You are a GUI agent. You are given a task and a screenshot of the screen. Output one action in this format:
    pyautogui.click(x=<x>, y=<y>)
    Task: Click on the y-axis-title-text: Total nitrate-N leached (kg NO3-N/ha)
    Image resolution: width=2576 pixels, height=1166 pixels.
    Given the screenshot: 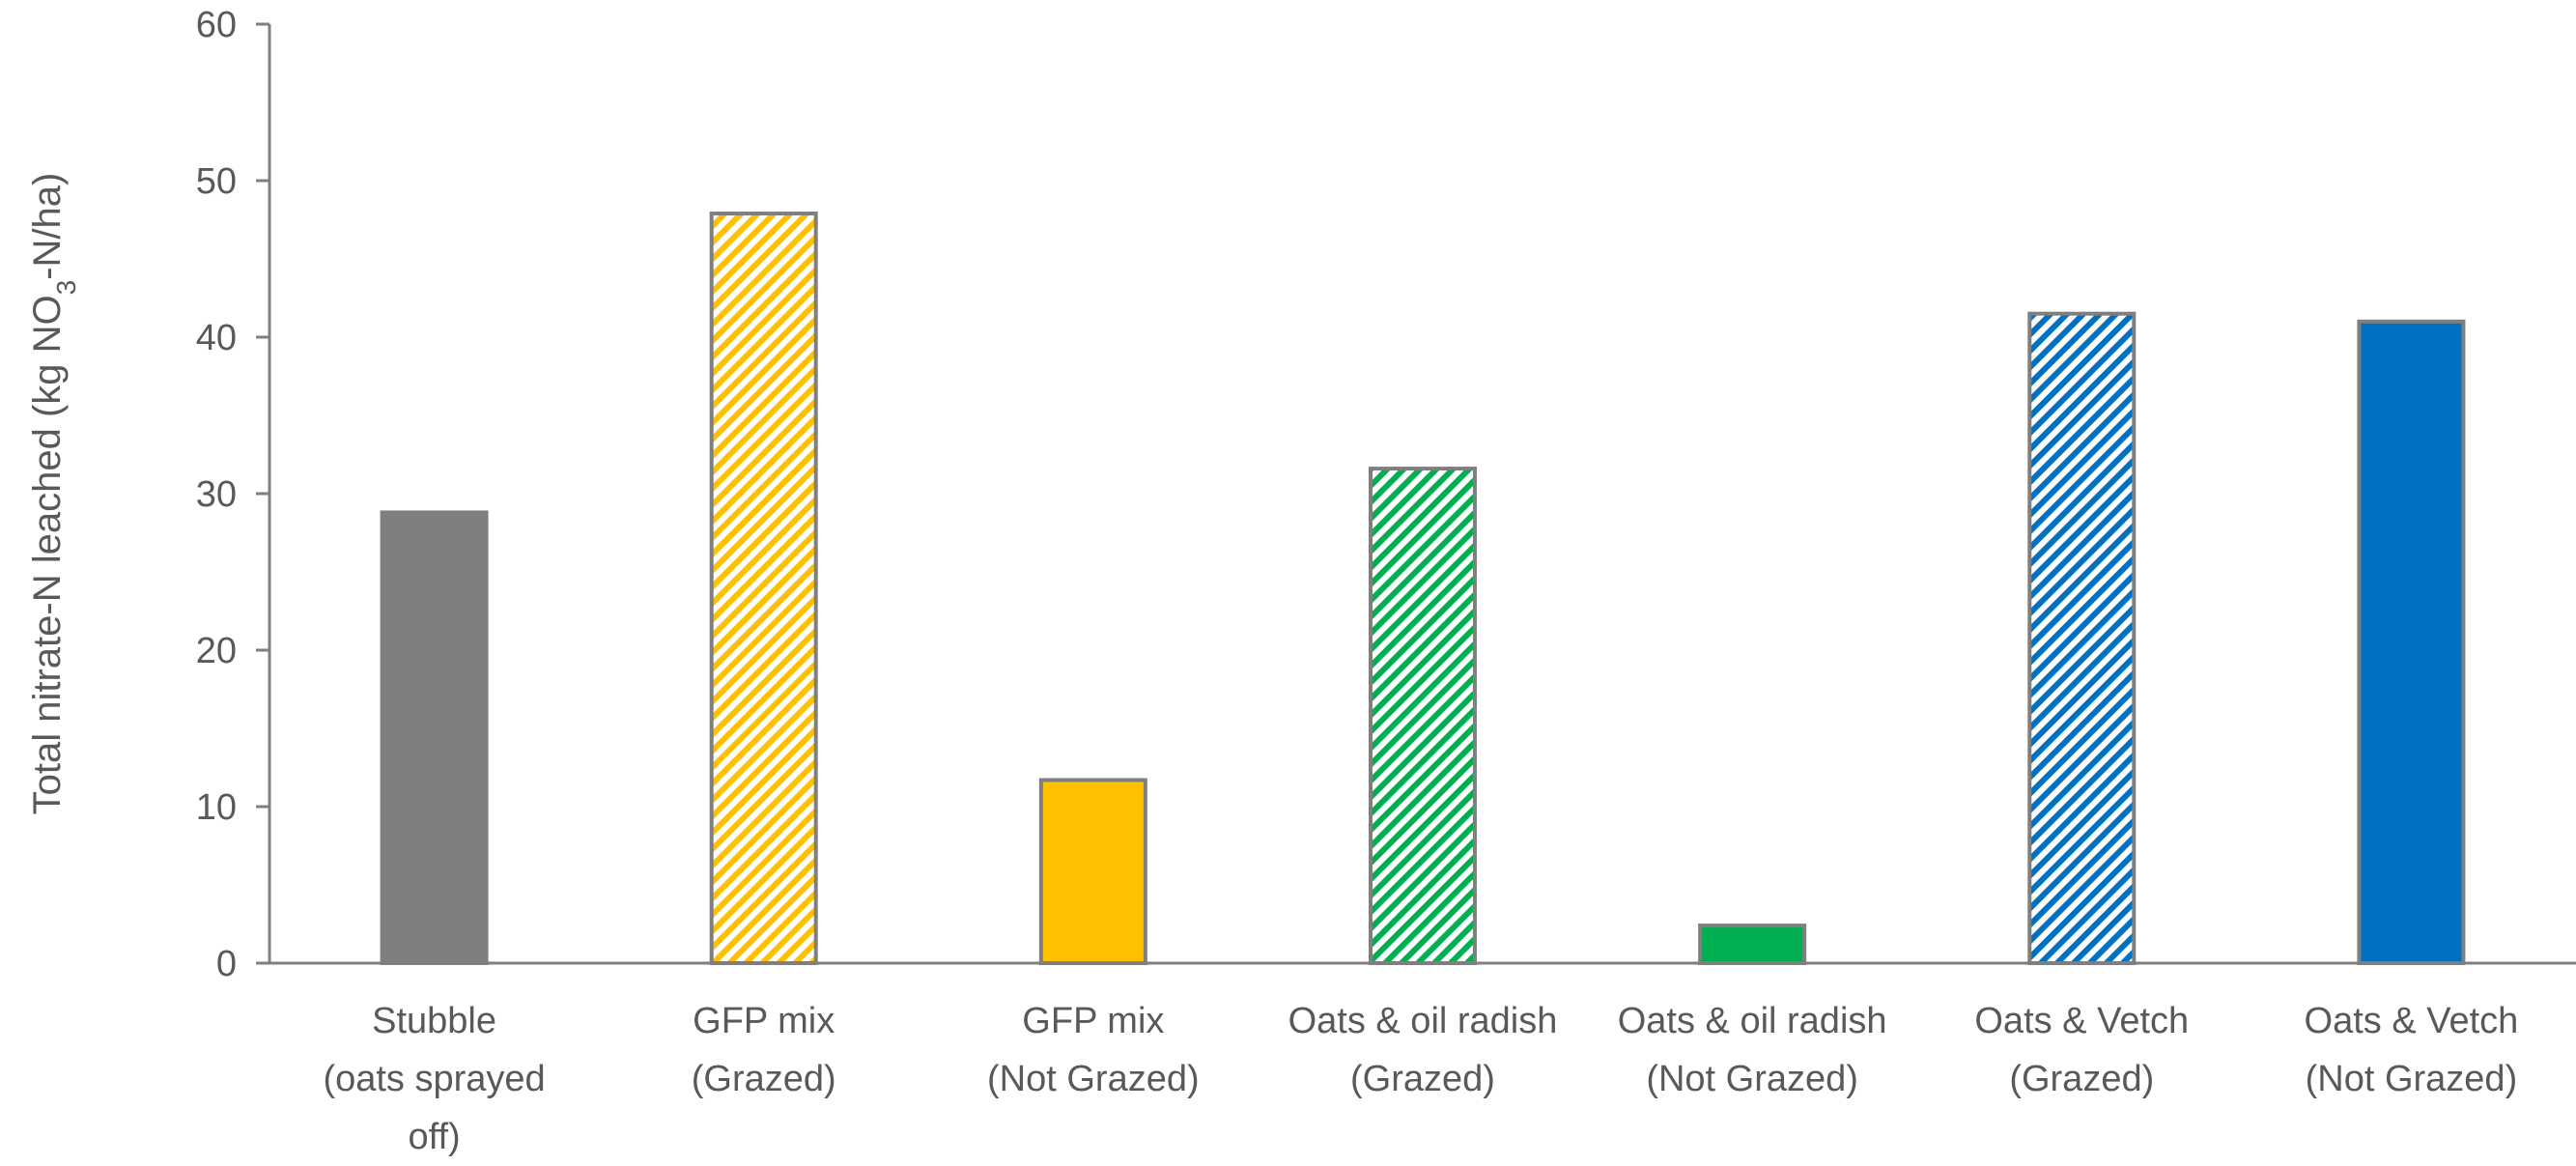 What is the action you would take?
    pyautogui.click(x=53, y=494)
    